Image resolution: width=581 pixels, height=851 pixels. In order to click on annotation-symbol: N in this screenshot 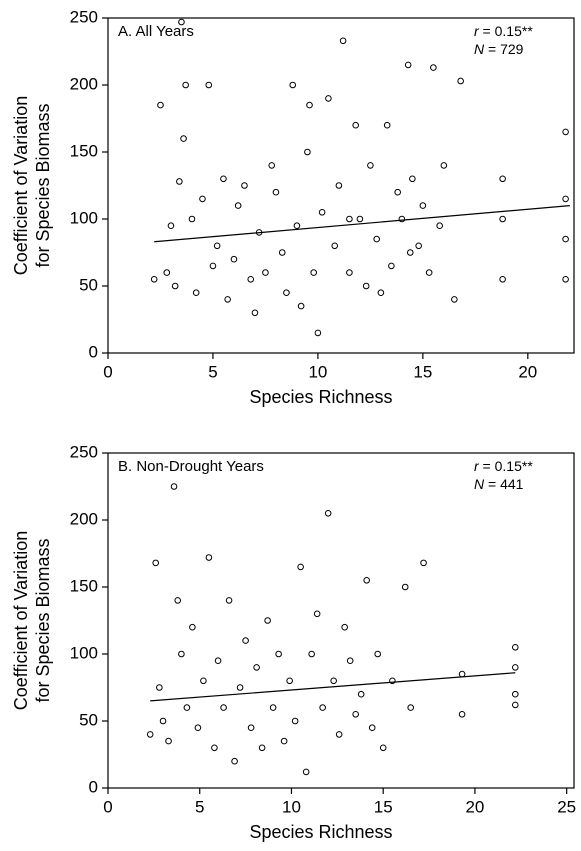, I will do `click(479, 484)`.